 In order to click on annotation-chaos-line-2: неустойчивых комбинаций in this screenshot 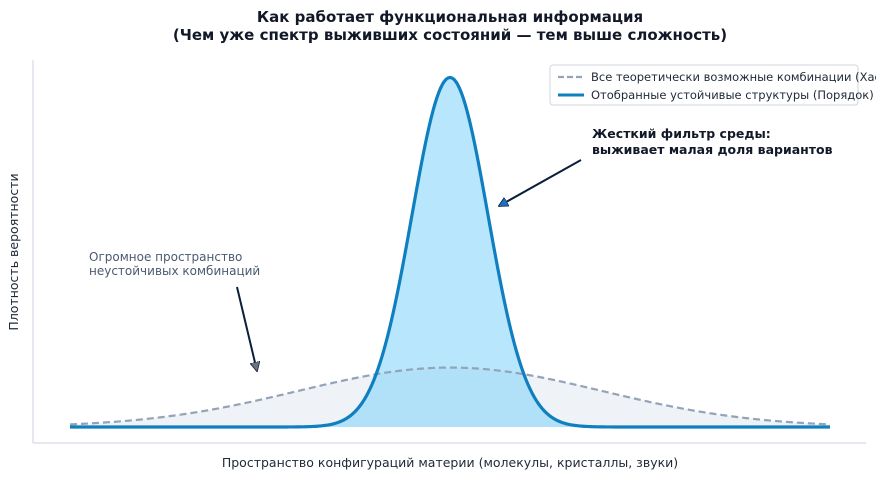, I will do `click(174, 271)`.